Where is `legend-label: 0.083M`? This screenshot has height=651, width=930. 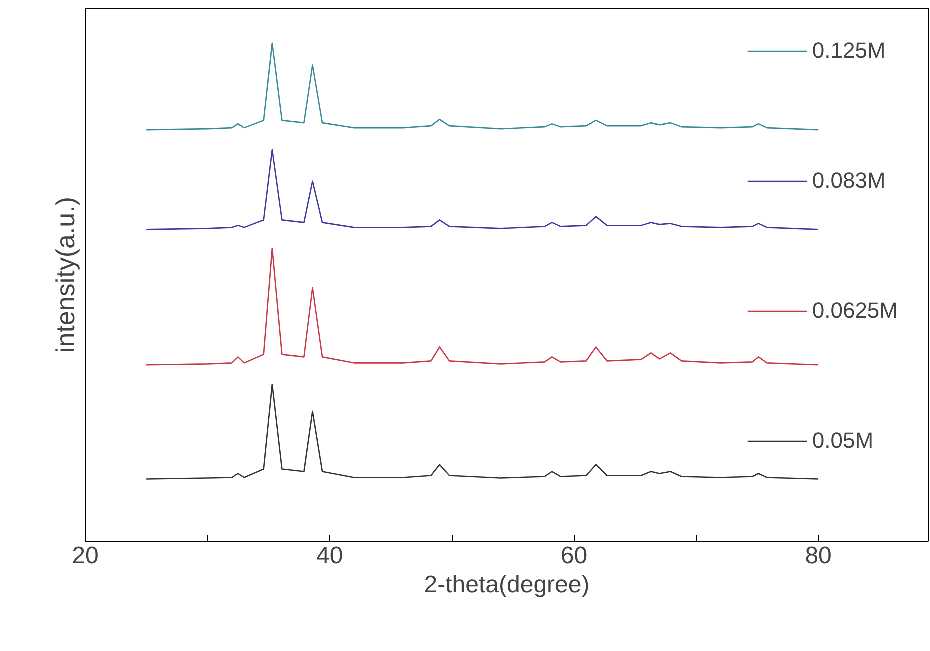
legend-label: 0.083M is located at coordinates (849, 181).